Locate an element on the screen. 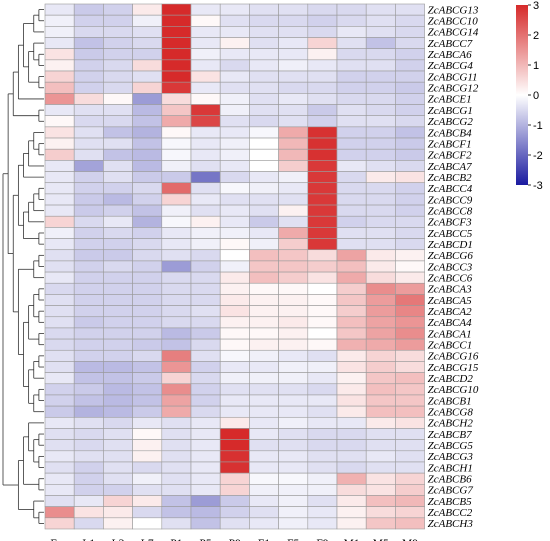 The width and height of the screenshot is (550, 541). column-label: F1 is located at coordinates (264, 539).